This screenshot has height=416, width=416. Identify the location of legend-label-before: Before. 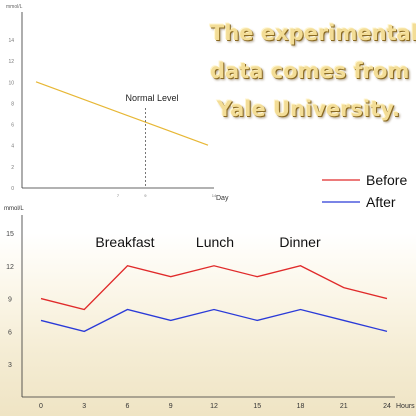
(386, 180).